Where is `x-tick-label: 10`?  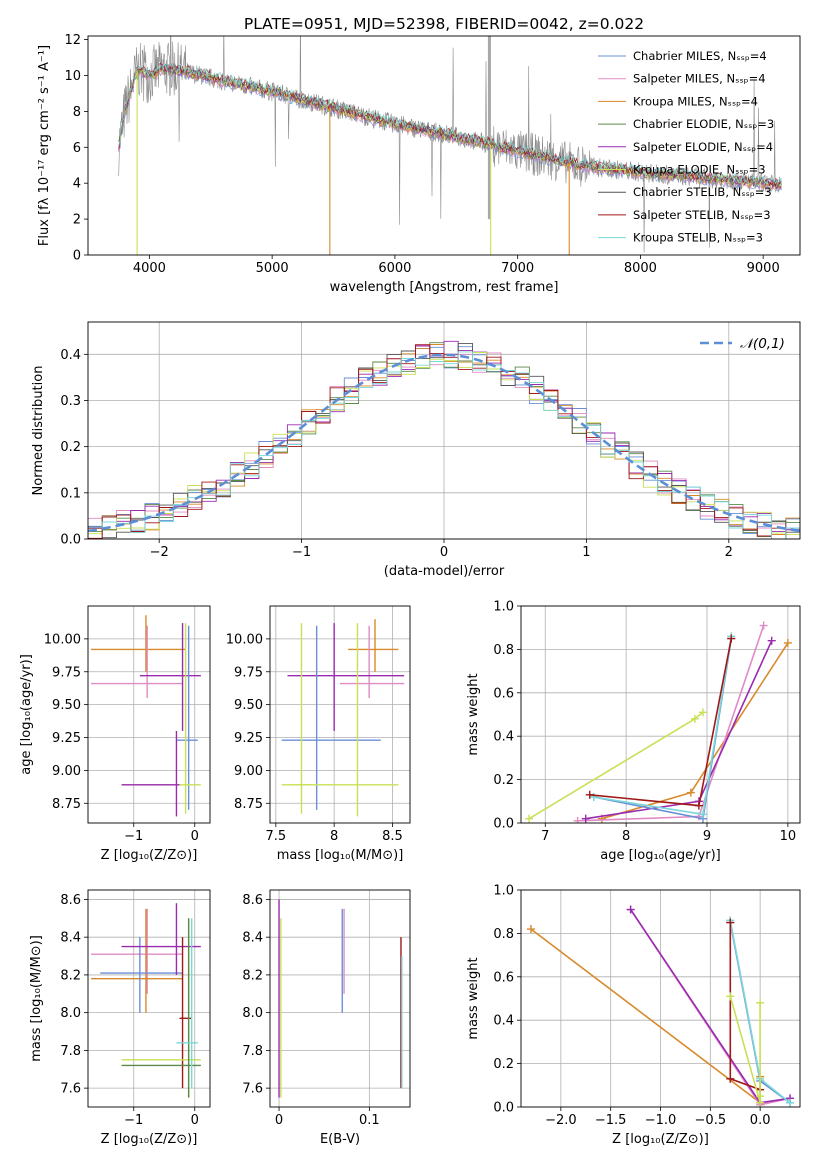
x-tick-label: 10 is located at coordinates (788, 836).